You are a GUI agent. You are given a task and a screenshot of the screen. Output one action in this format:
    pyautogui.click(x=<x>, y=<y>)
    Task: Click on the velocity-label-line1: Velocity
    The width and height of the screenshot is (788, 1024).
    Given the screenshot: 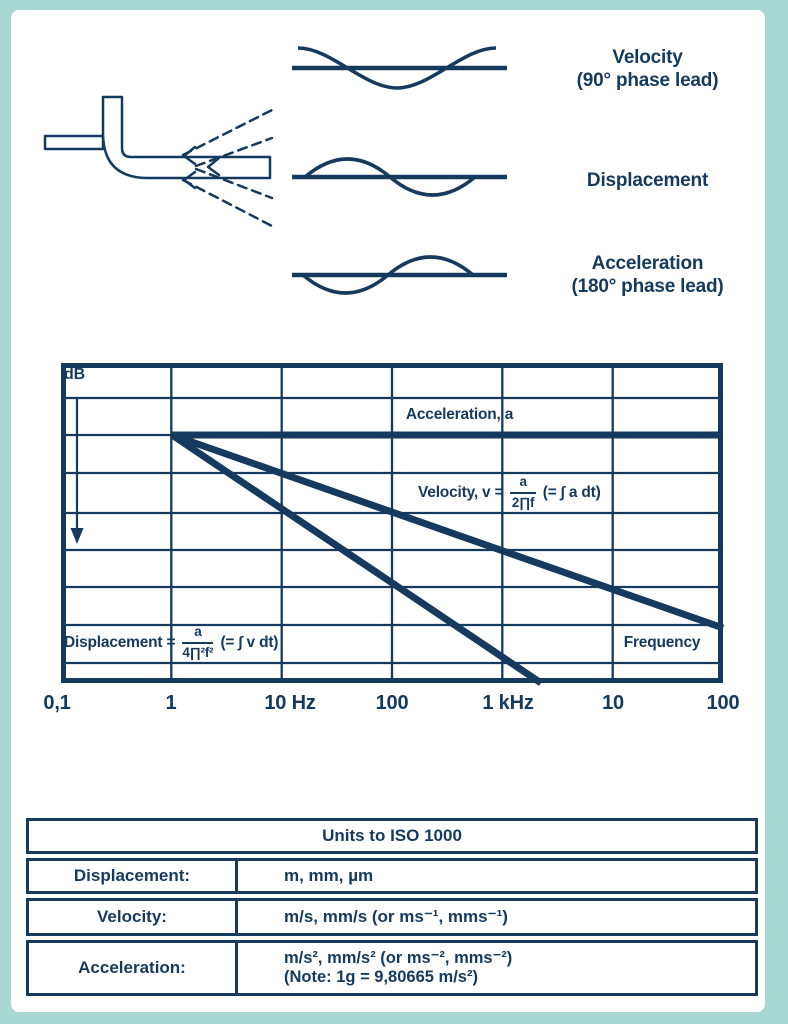 What is the action you would take?
    pyautogui.click(x=647, y=57)
    